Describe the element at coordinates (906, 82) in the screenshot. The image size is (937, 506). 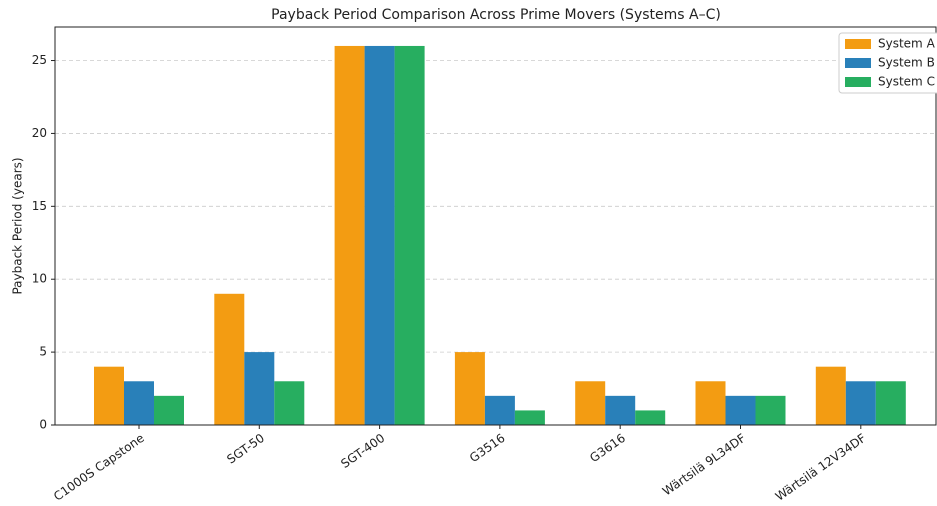
I see `legend-label: System C` at that location.